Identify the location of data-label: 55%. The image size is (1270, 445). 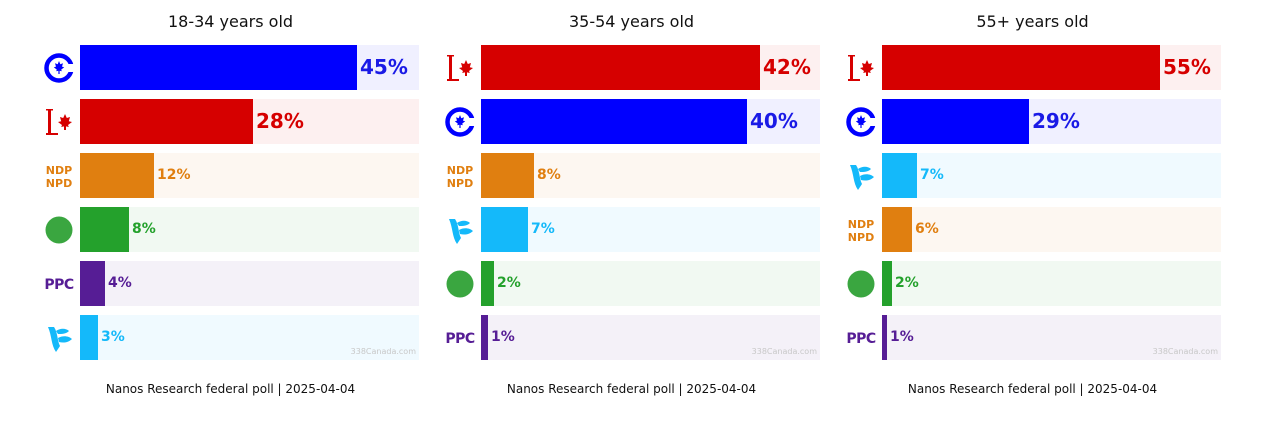
(1187, 67).